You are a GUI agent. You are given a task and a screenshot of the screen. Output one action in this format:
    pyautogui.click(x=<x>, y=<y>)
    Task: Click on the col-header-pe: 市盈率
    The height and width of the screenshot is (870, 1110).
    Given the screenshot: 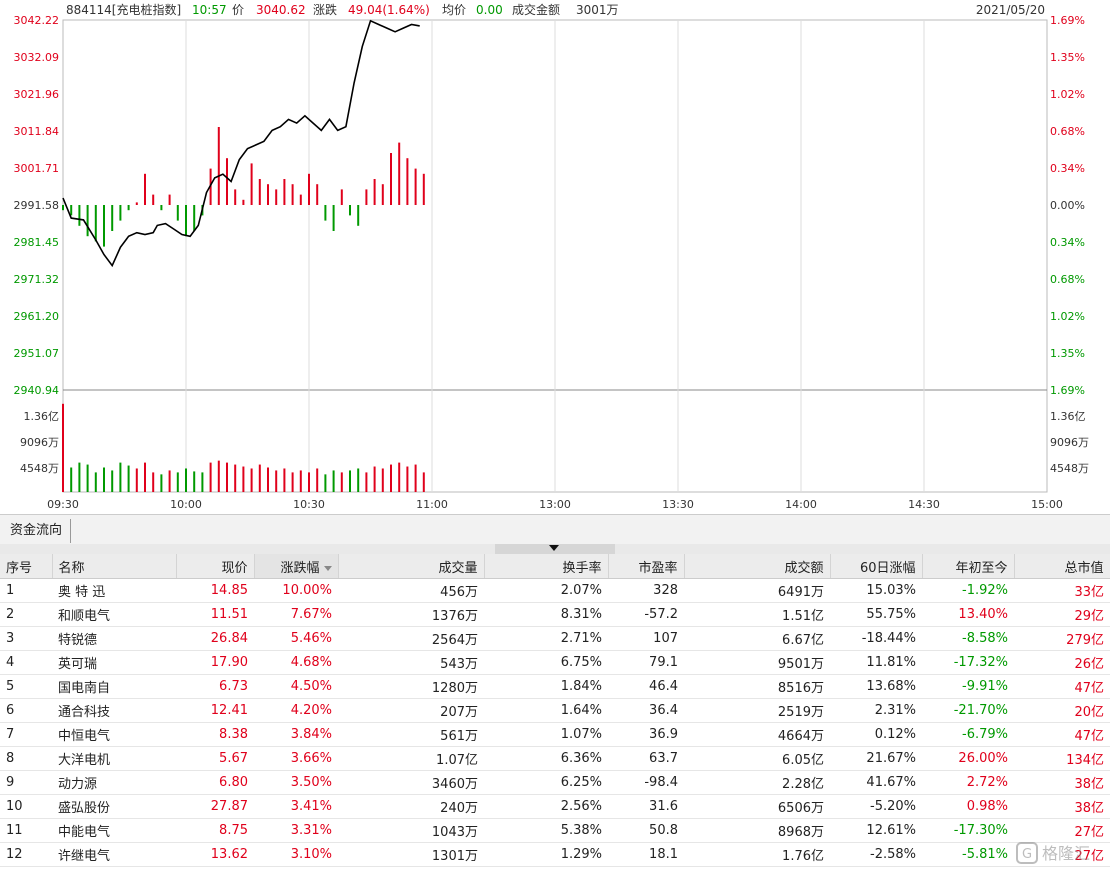 What is the action you would take?
    pyautogui.click(x=646, y=566)
    